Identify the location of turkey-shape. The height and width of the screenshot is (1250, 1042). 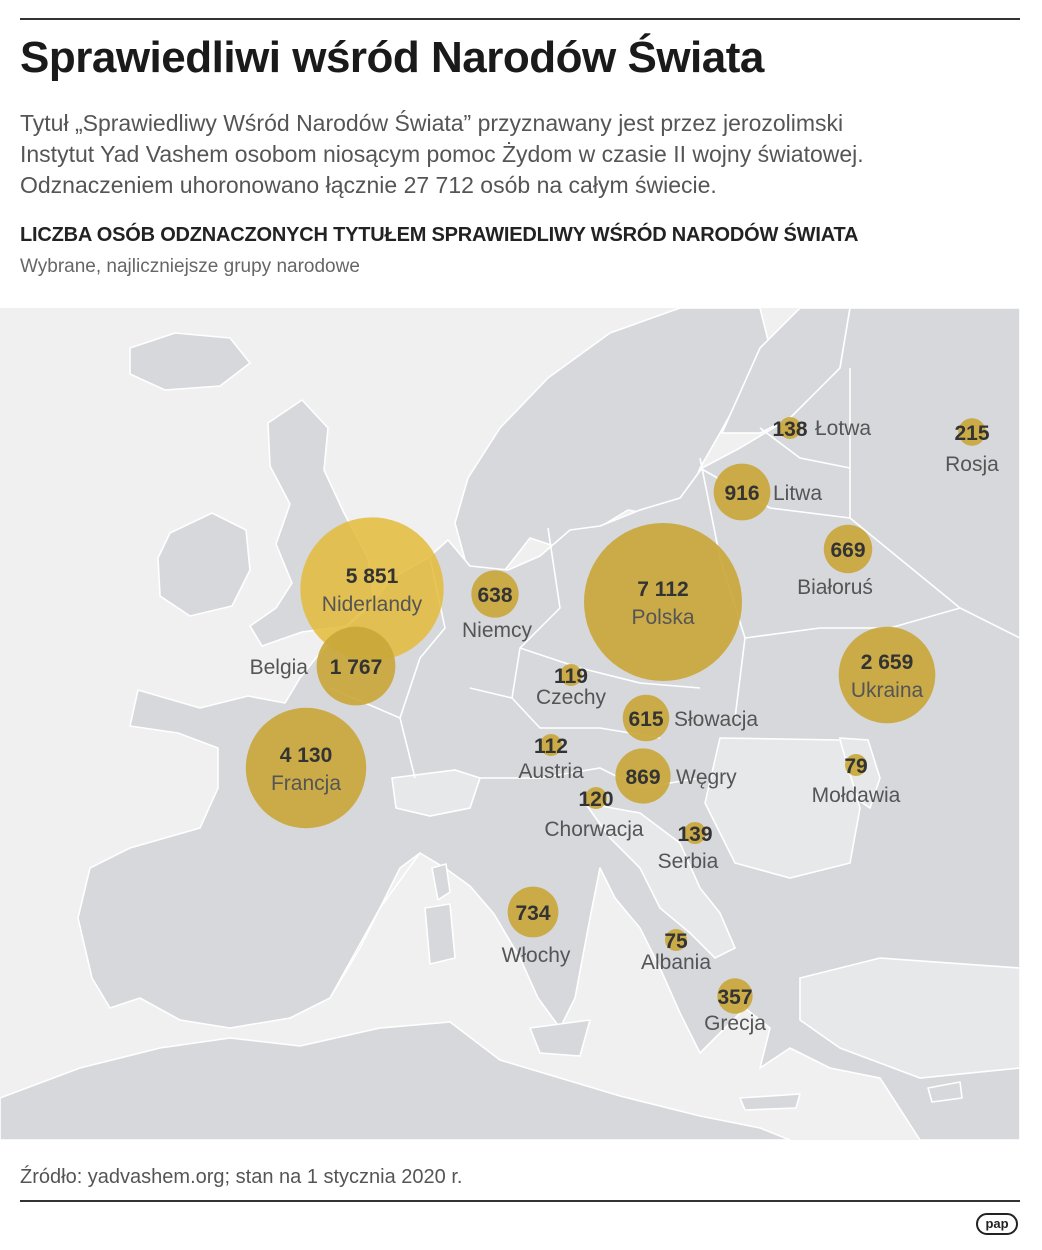
(909, 1018).